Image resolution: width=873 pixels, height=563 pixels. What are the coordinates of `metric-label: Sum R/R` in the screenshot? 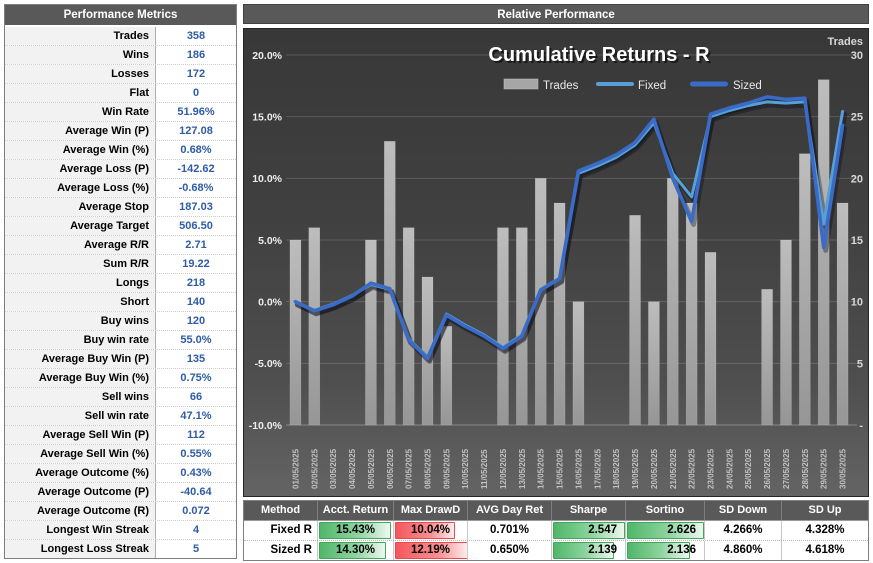 It's located at (80, 264).